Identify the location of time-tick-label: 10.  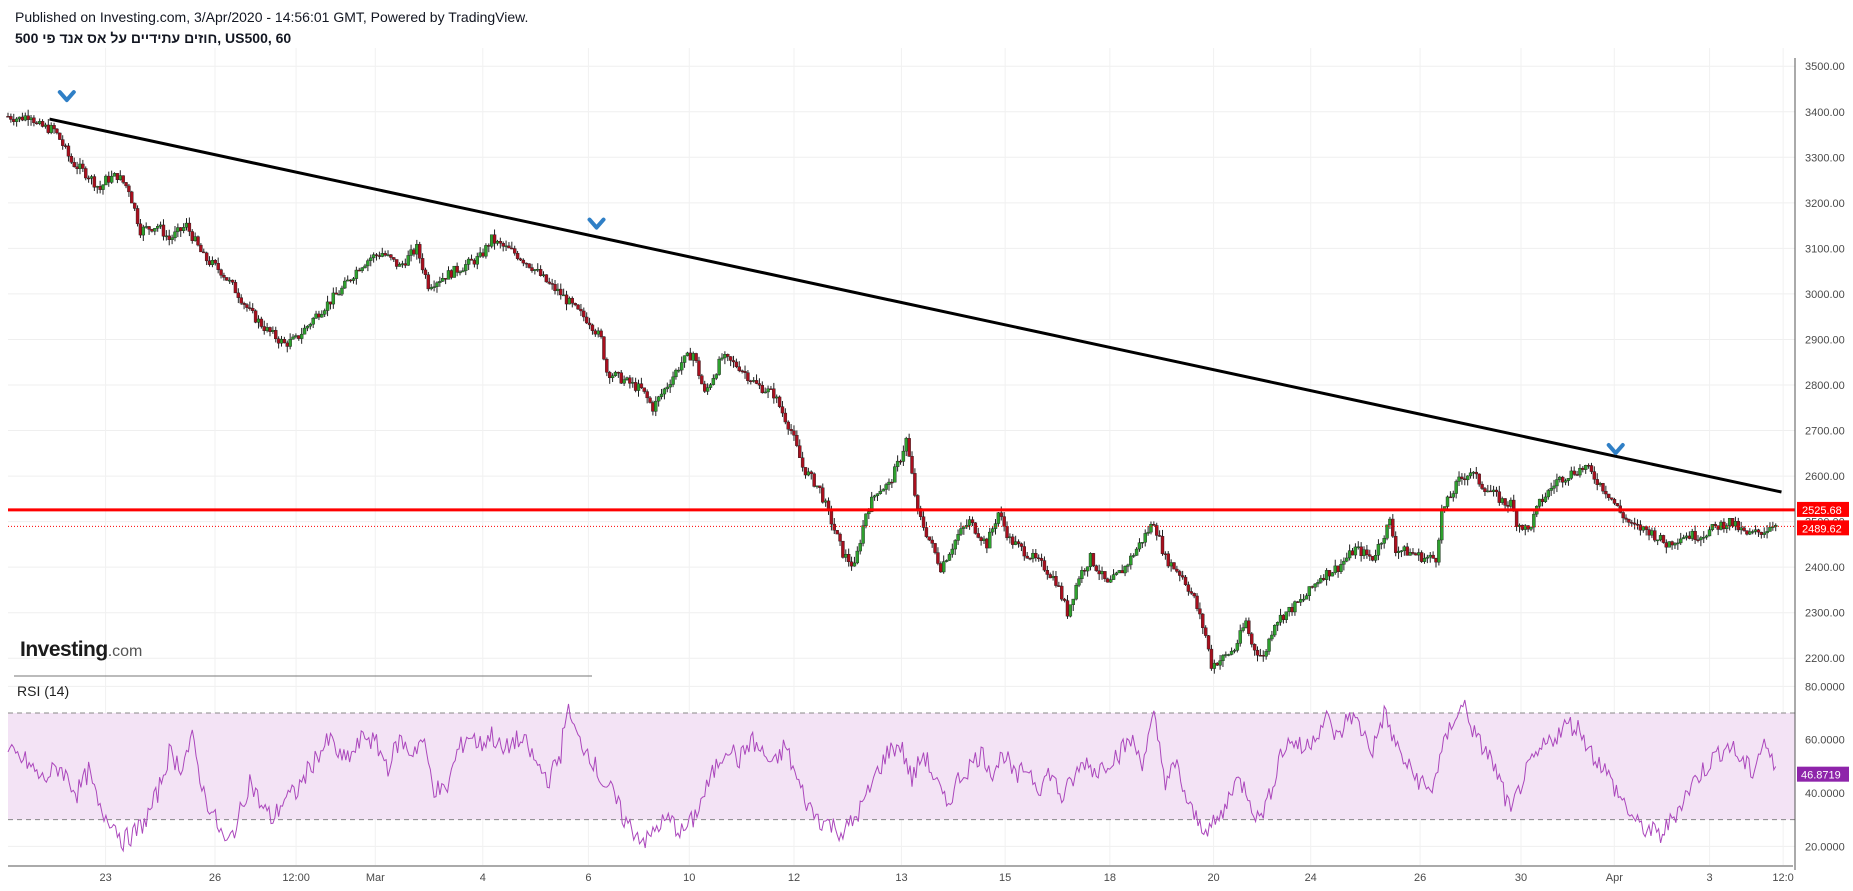
(689, 878).